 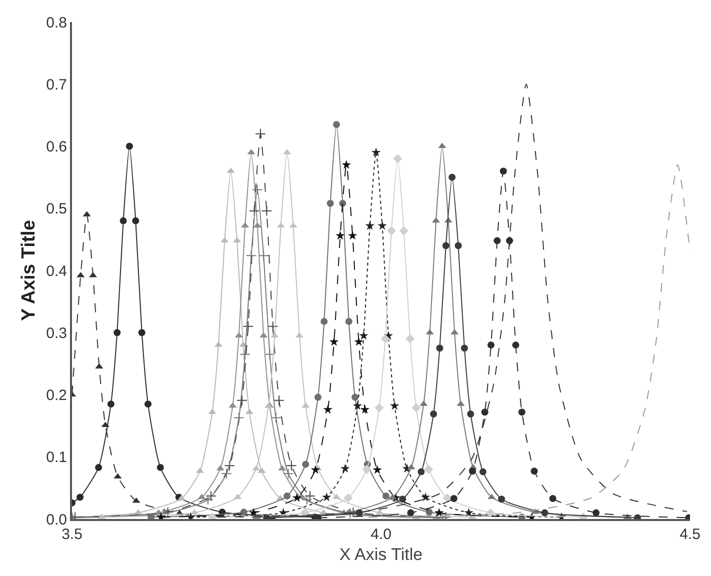 What do you see at coordinates (381, 534) in the screenshot?
I see `x-tick-label: 4.0` at bounding box center [381, 534].